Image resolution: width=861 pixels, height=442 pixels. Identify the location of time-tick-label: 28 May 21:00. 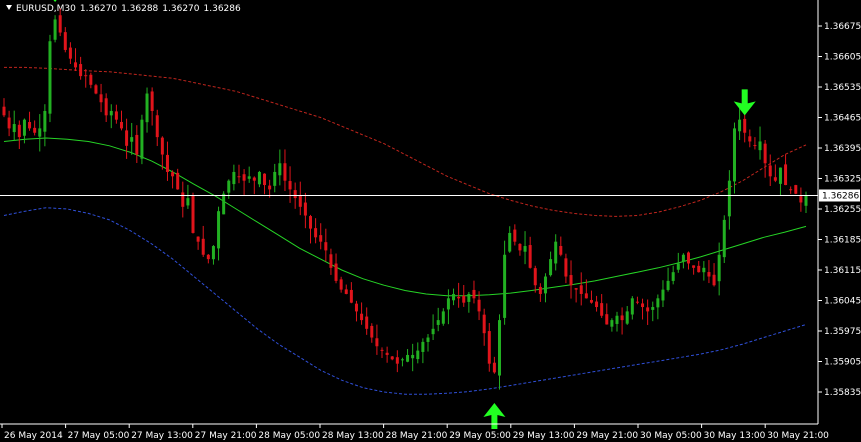
(417, 436).